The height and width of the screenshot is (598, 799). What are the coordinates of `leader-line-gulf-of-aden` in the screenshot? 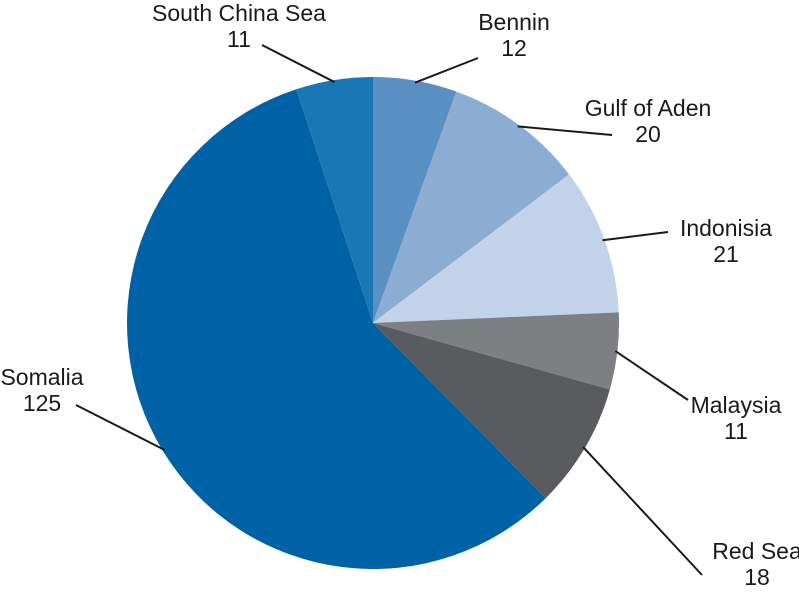 It's located at (565, 130).